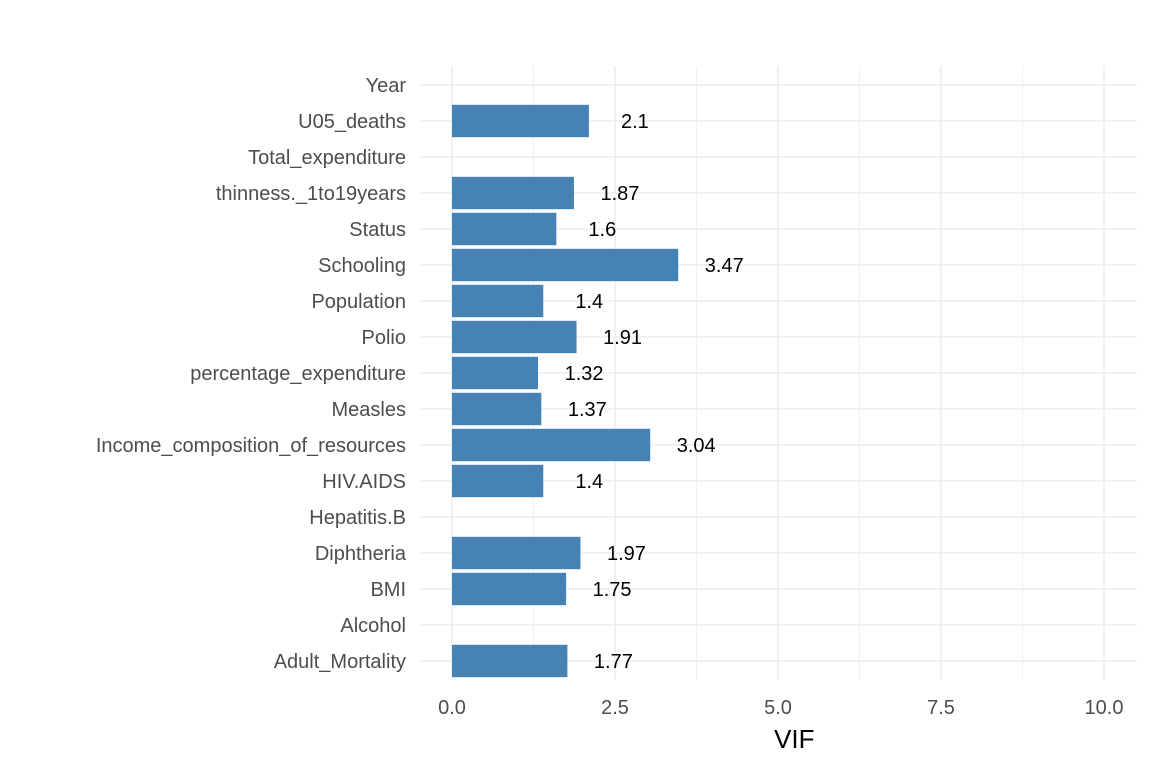 This screenshot has height=768, width=1152. Describe the element at coordinates (369, 410) in the screenshot. I see `category-label: Measles` at that location.